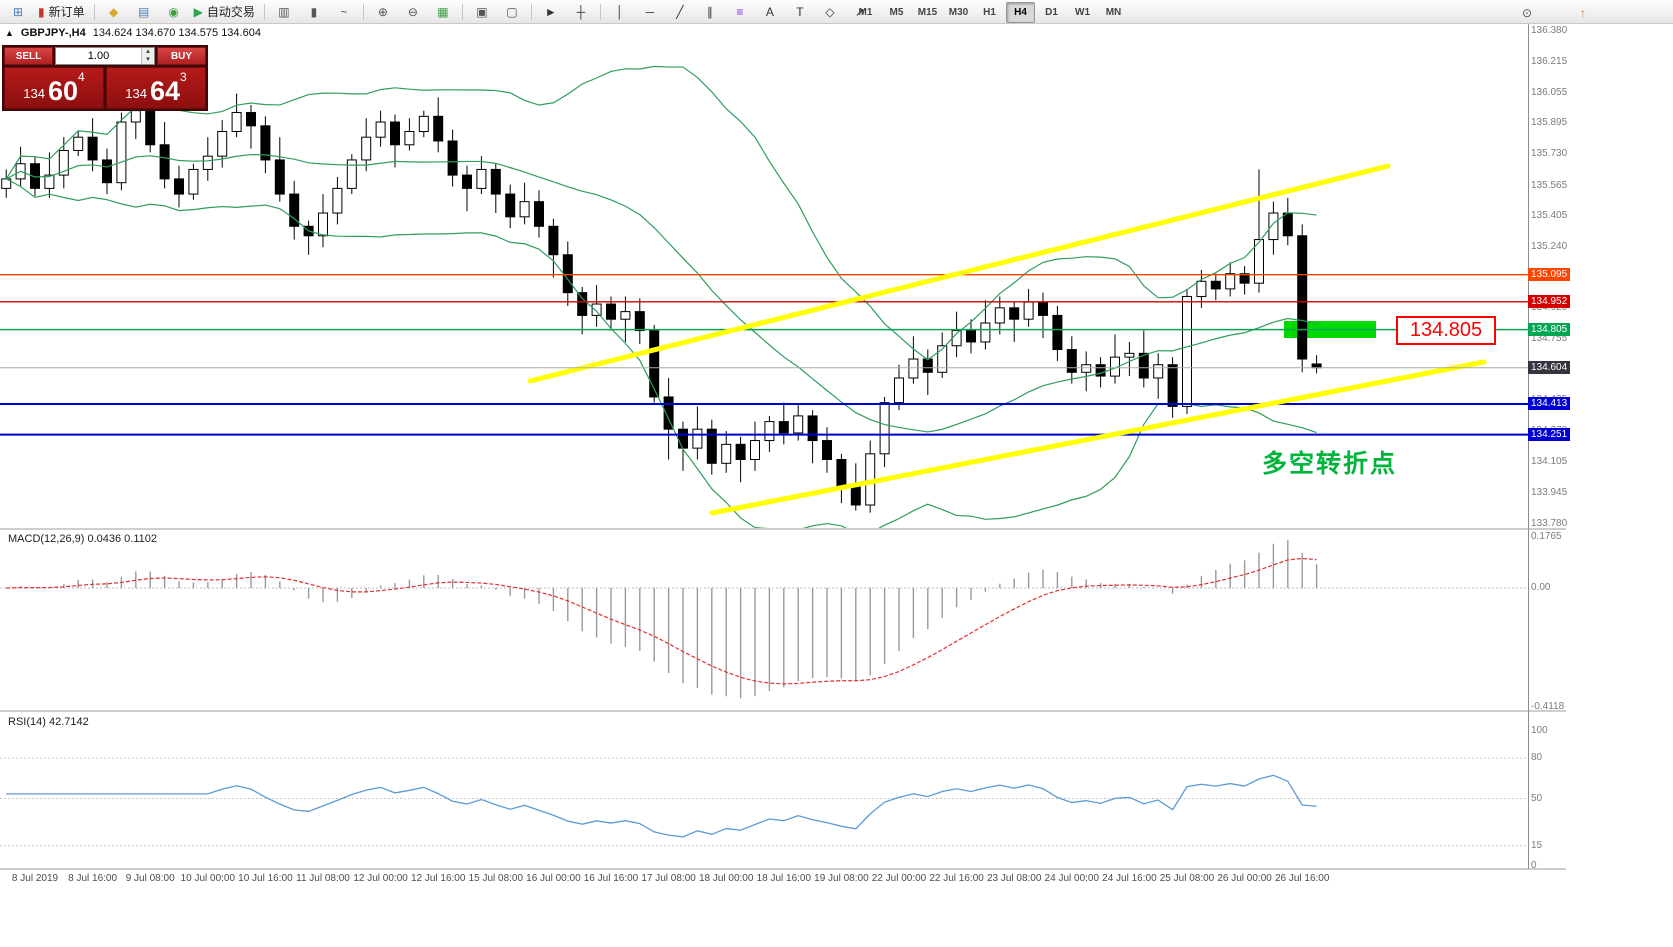  I want to click on price-gridline-label: 136.055, so click(1549, 92).